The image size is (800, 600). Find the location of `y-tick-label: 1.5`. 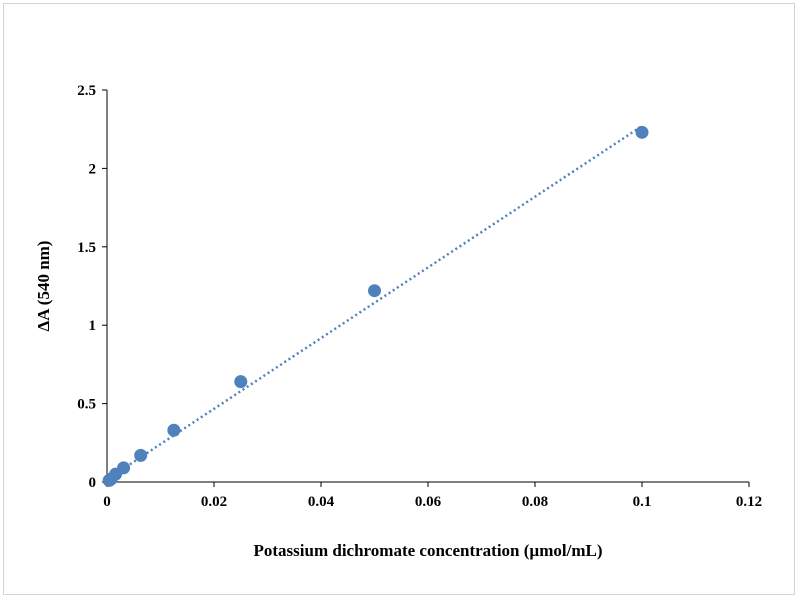

y-tick-label: 1.5 is located at coordinates (86, 248).